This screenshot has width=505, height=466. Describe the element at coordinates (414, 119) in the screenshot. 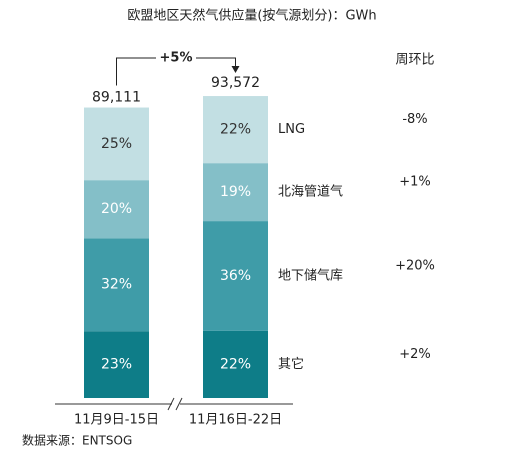

I see `change-label: -8%` at that location.